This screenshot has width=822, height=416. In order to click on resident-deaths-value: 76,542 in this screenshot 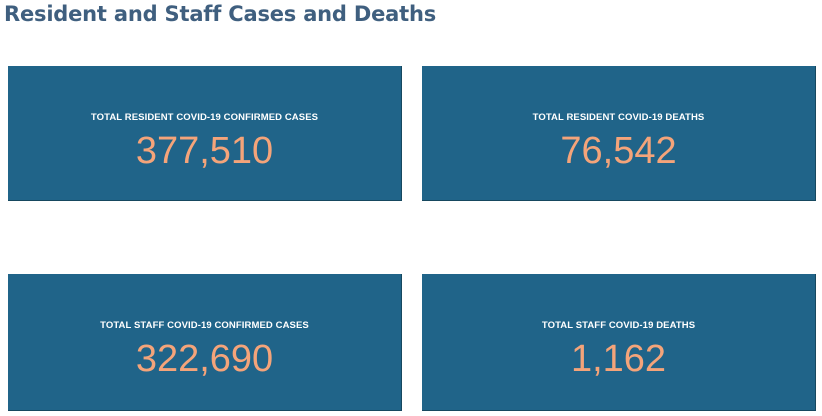, I will do `click(618, 151)`.